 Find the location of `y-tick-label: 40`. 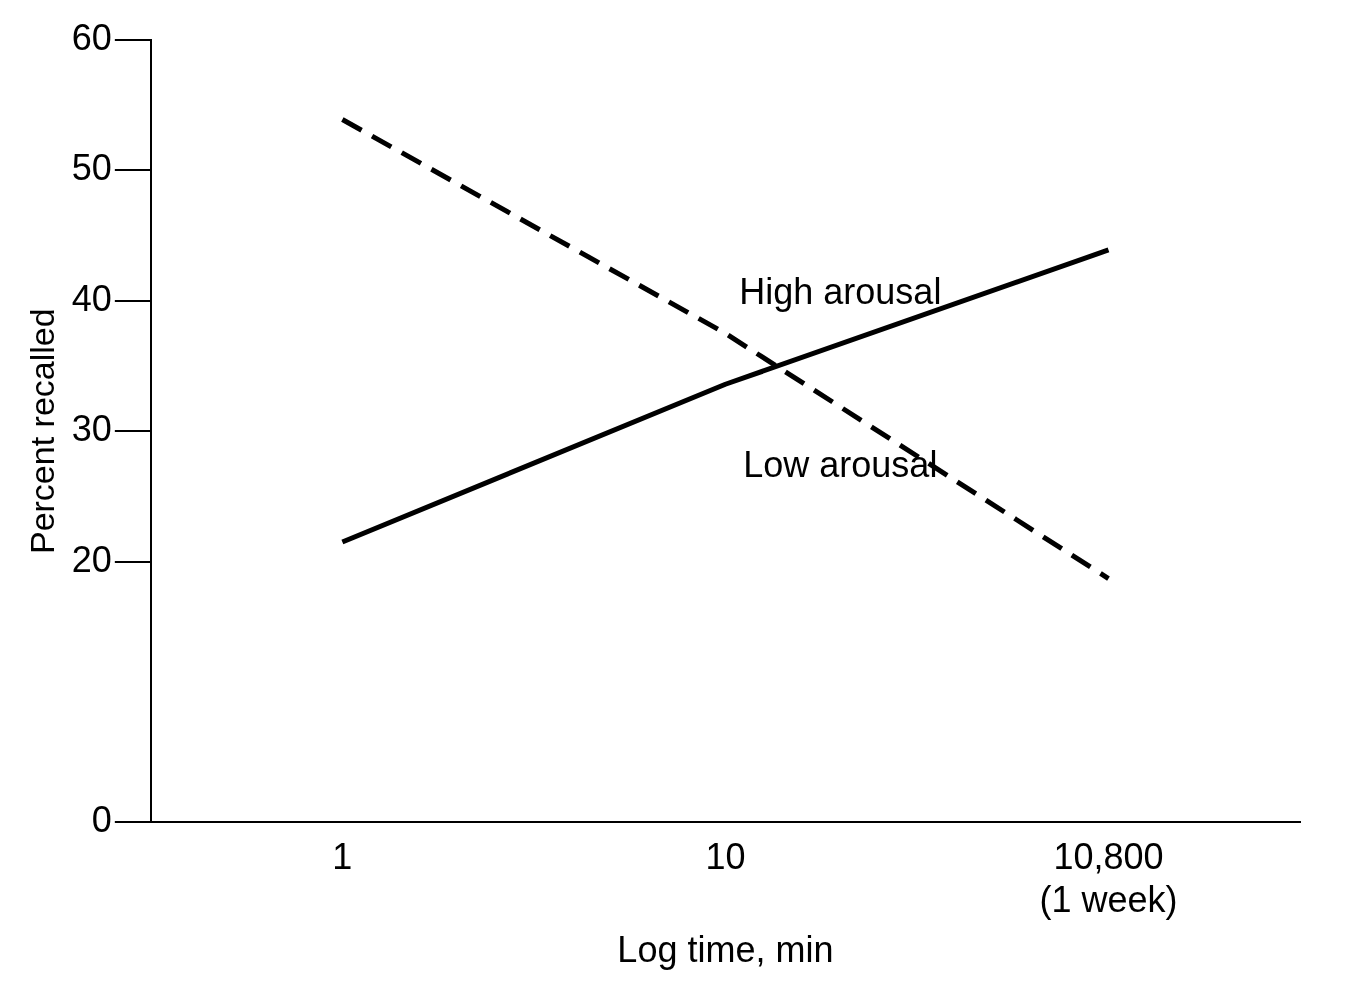

y-tick-label: 40 is located at coordinates (91, 298).